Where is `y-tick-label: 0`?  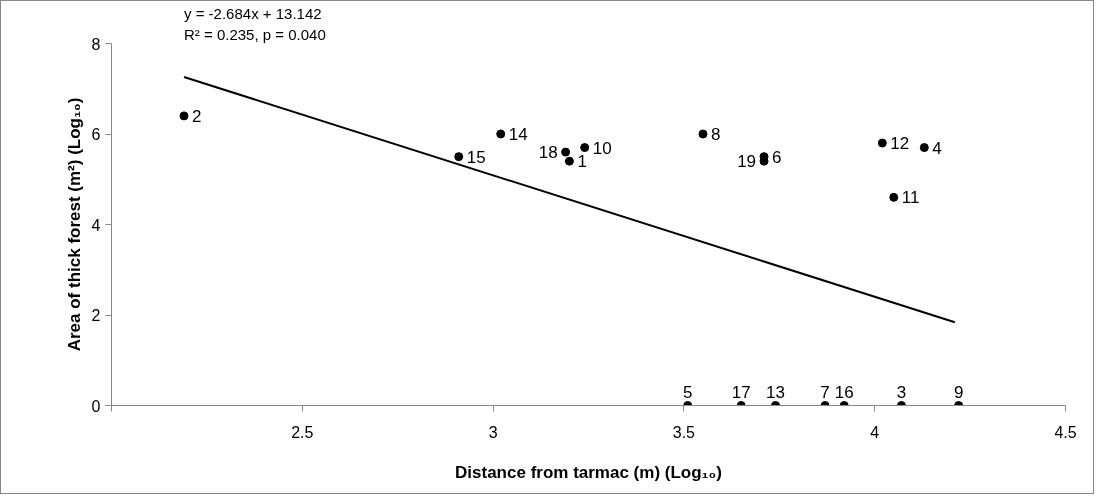
y-tick-label: 0 is located at coordinates (96, 406).